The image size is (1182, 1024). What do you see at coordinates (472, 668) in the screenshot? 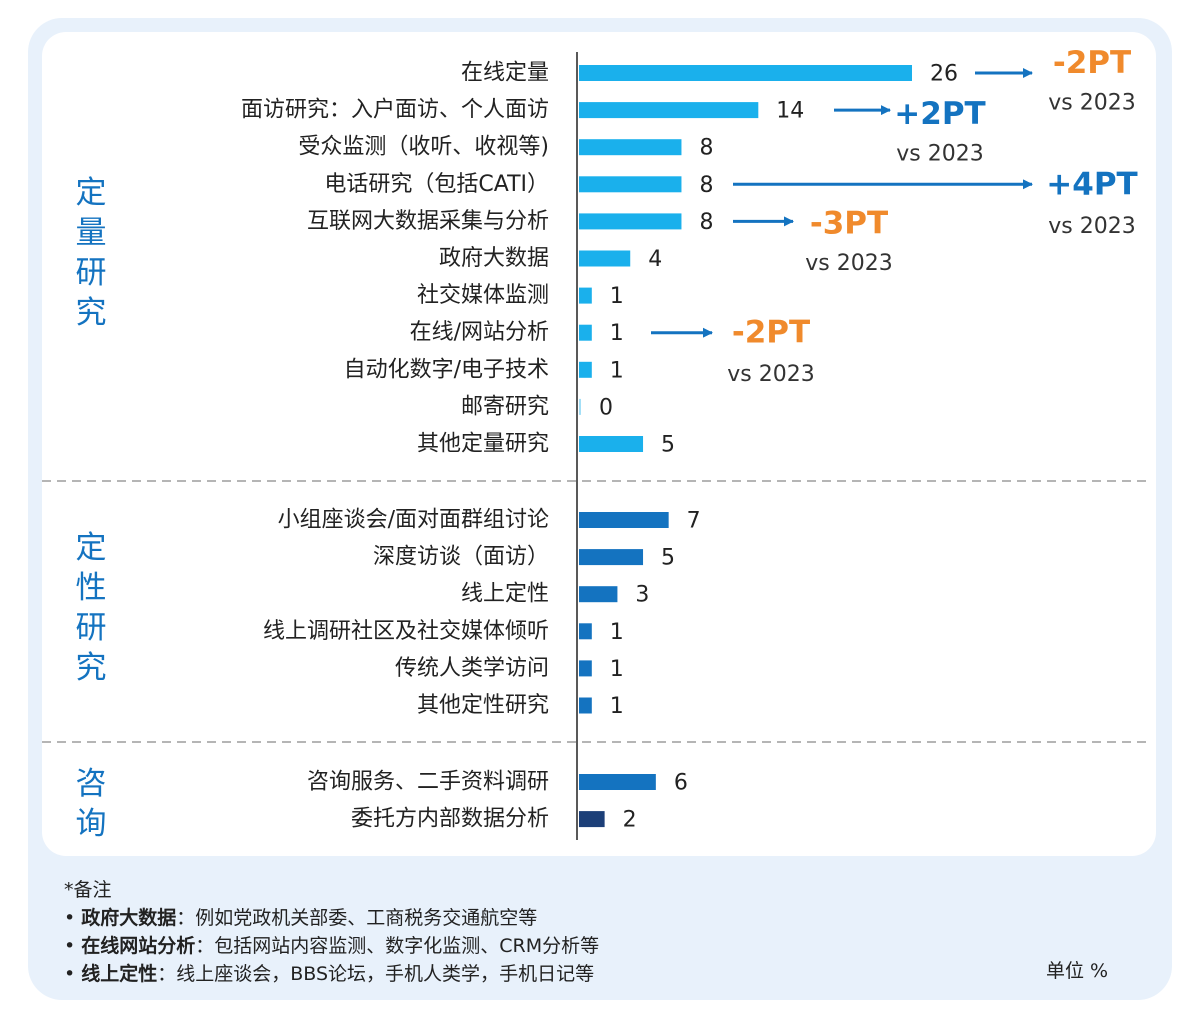
I see `category-label: 传统人类学访问` at bounding box center [472, 668].